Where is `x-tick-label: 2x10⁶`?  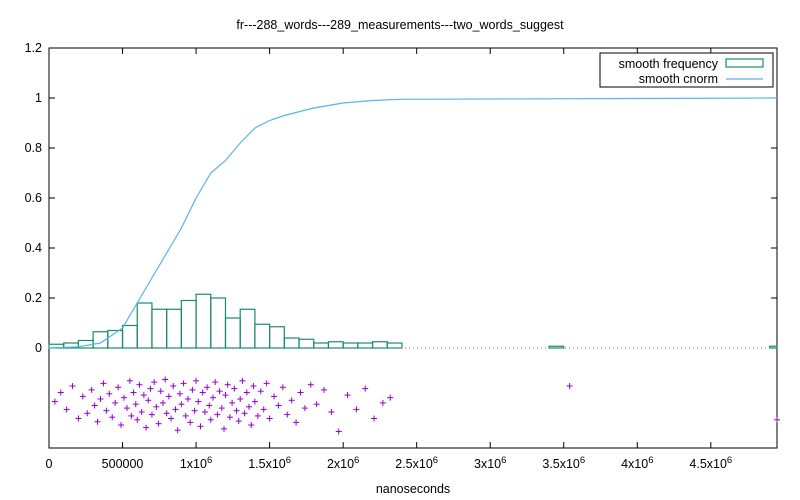 x-tick-label: 2x10⁶ is located at coordinates (343, 463).